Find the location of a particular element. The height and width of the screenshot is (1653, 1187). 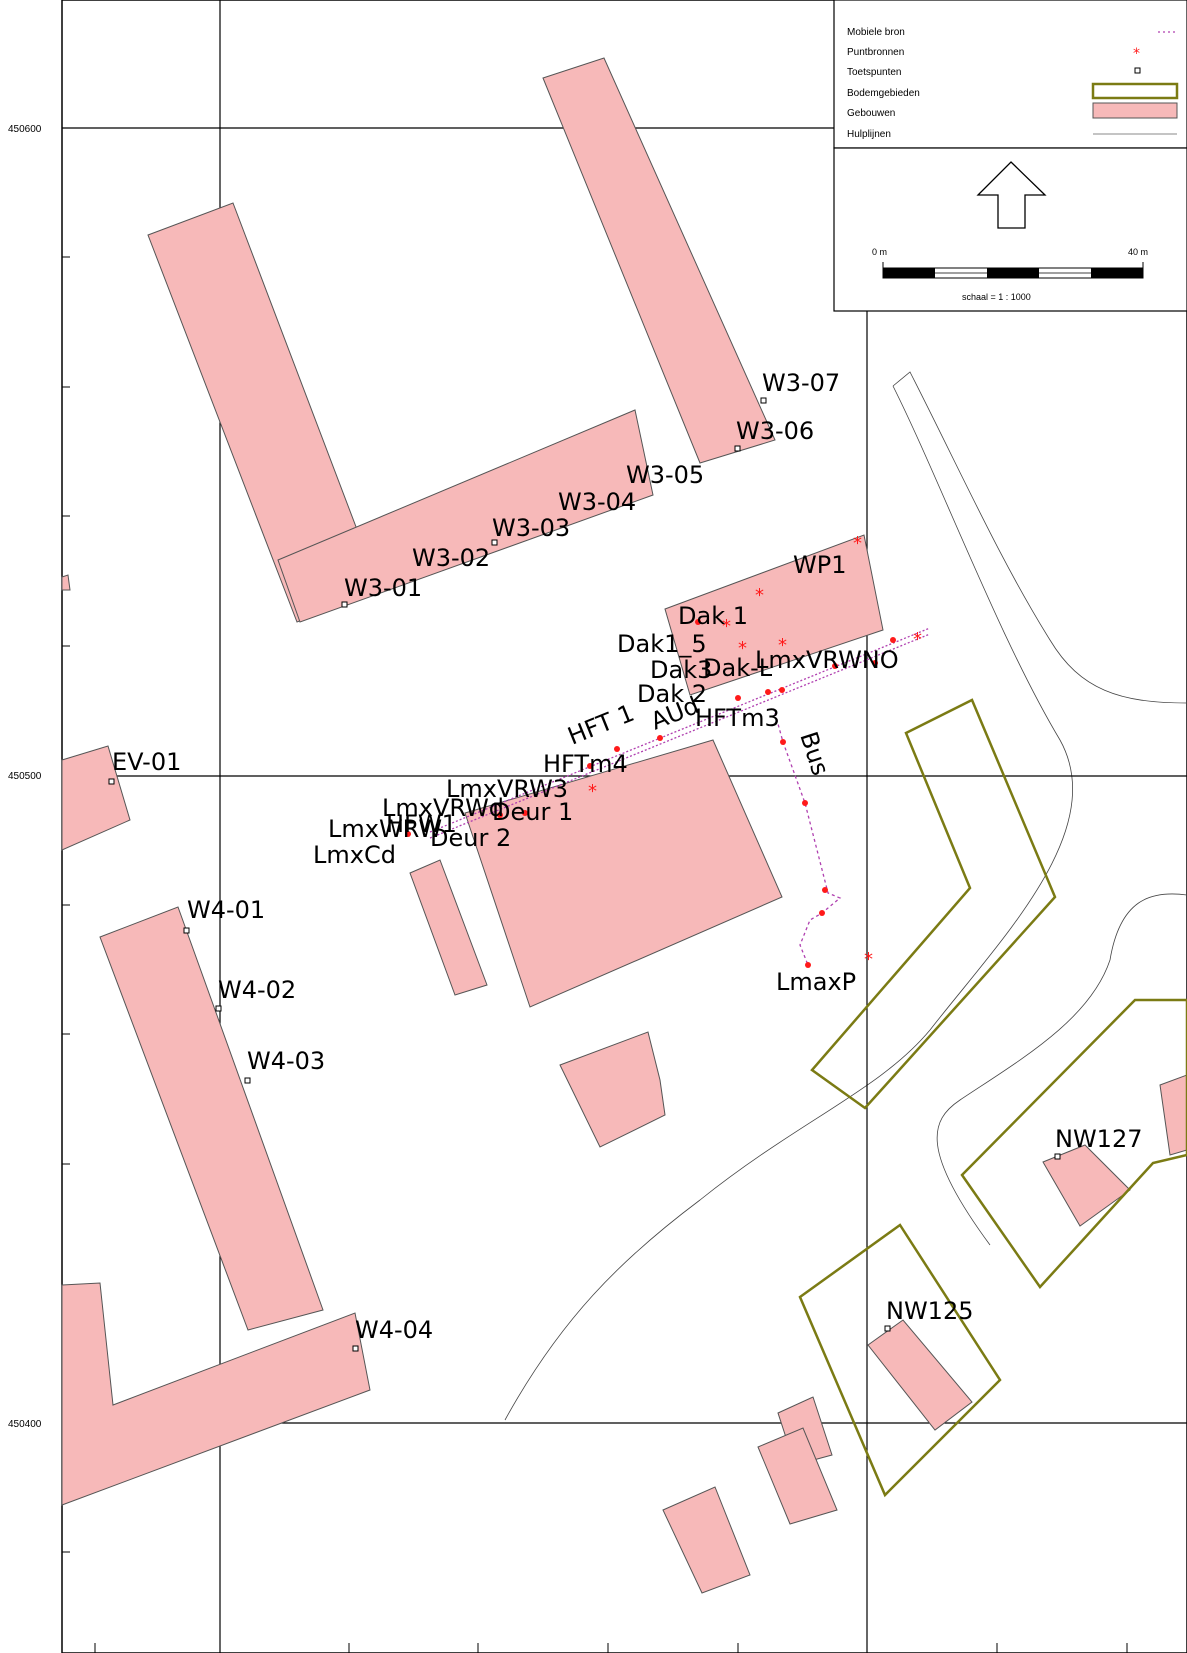

label-nw125: NW125 is located at coordinates (930, 1311).